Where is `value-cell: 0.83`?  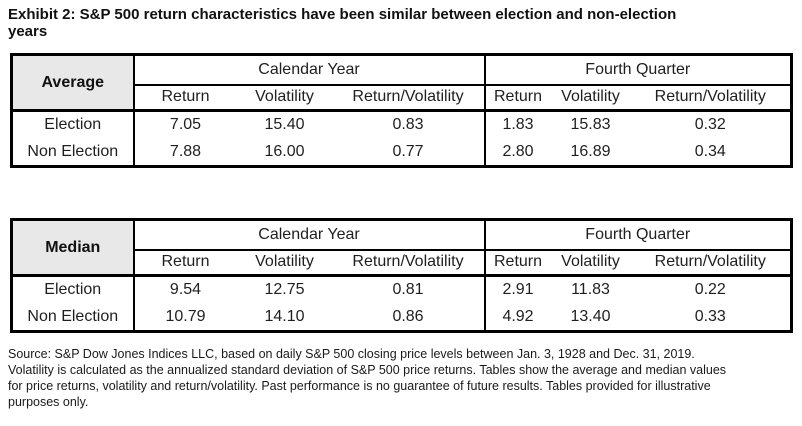
value-cell: 0.83 is located at coordinates (409, 124).